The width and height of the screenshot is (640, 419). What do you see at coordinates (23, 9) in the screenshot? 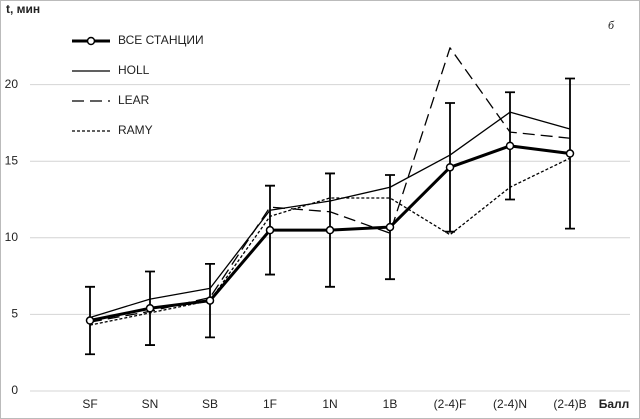
I see `y-axis-label: t, мин` at bounding box center [23, 9].